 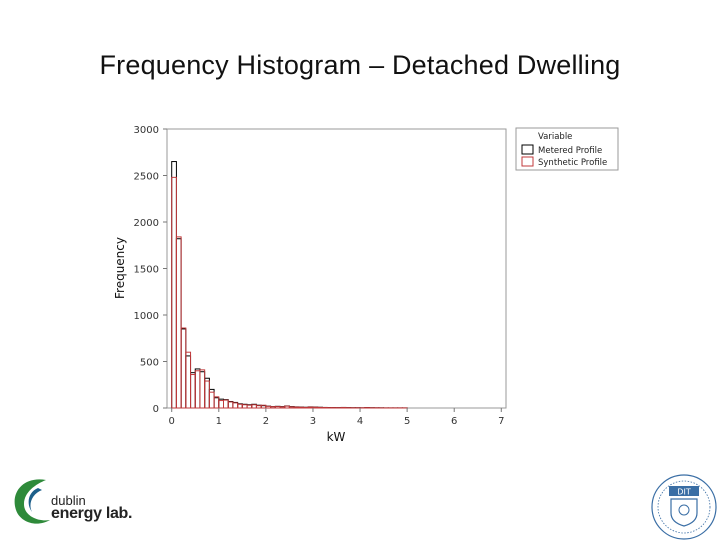 I want to click on x-tick-label: 4, so click(x=360, y=421).